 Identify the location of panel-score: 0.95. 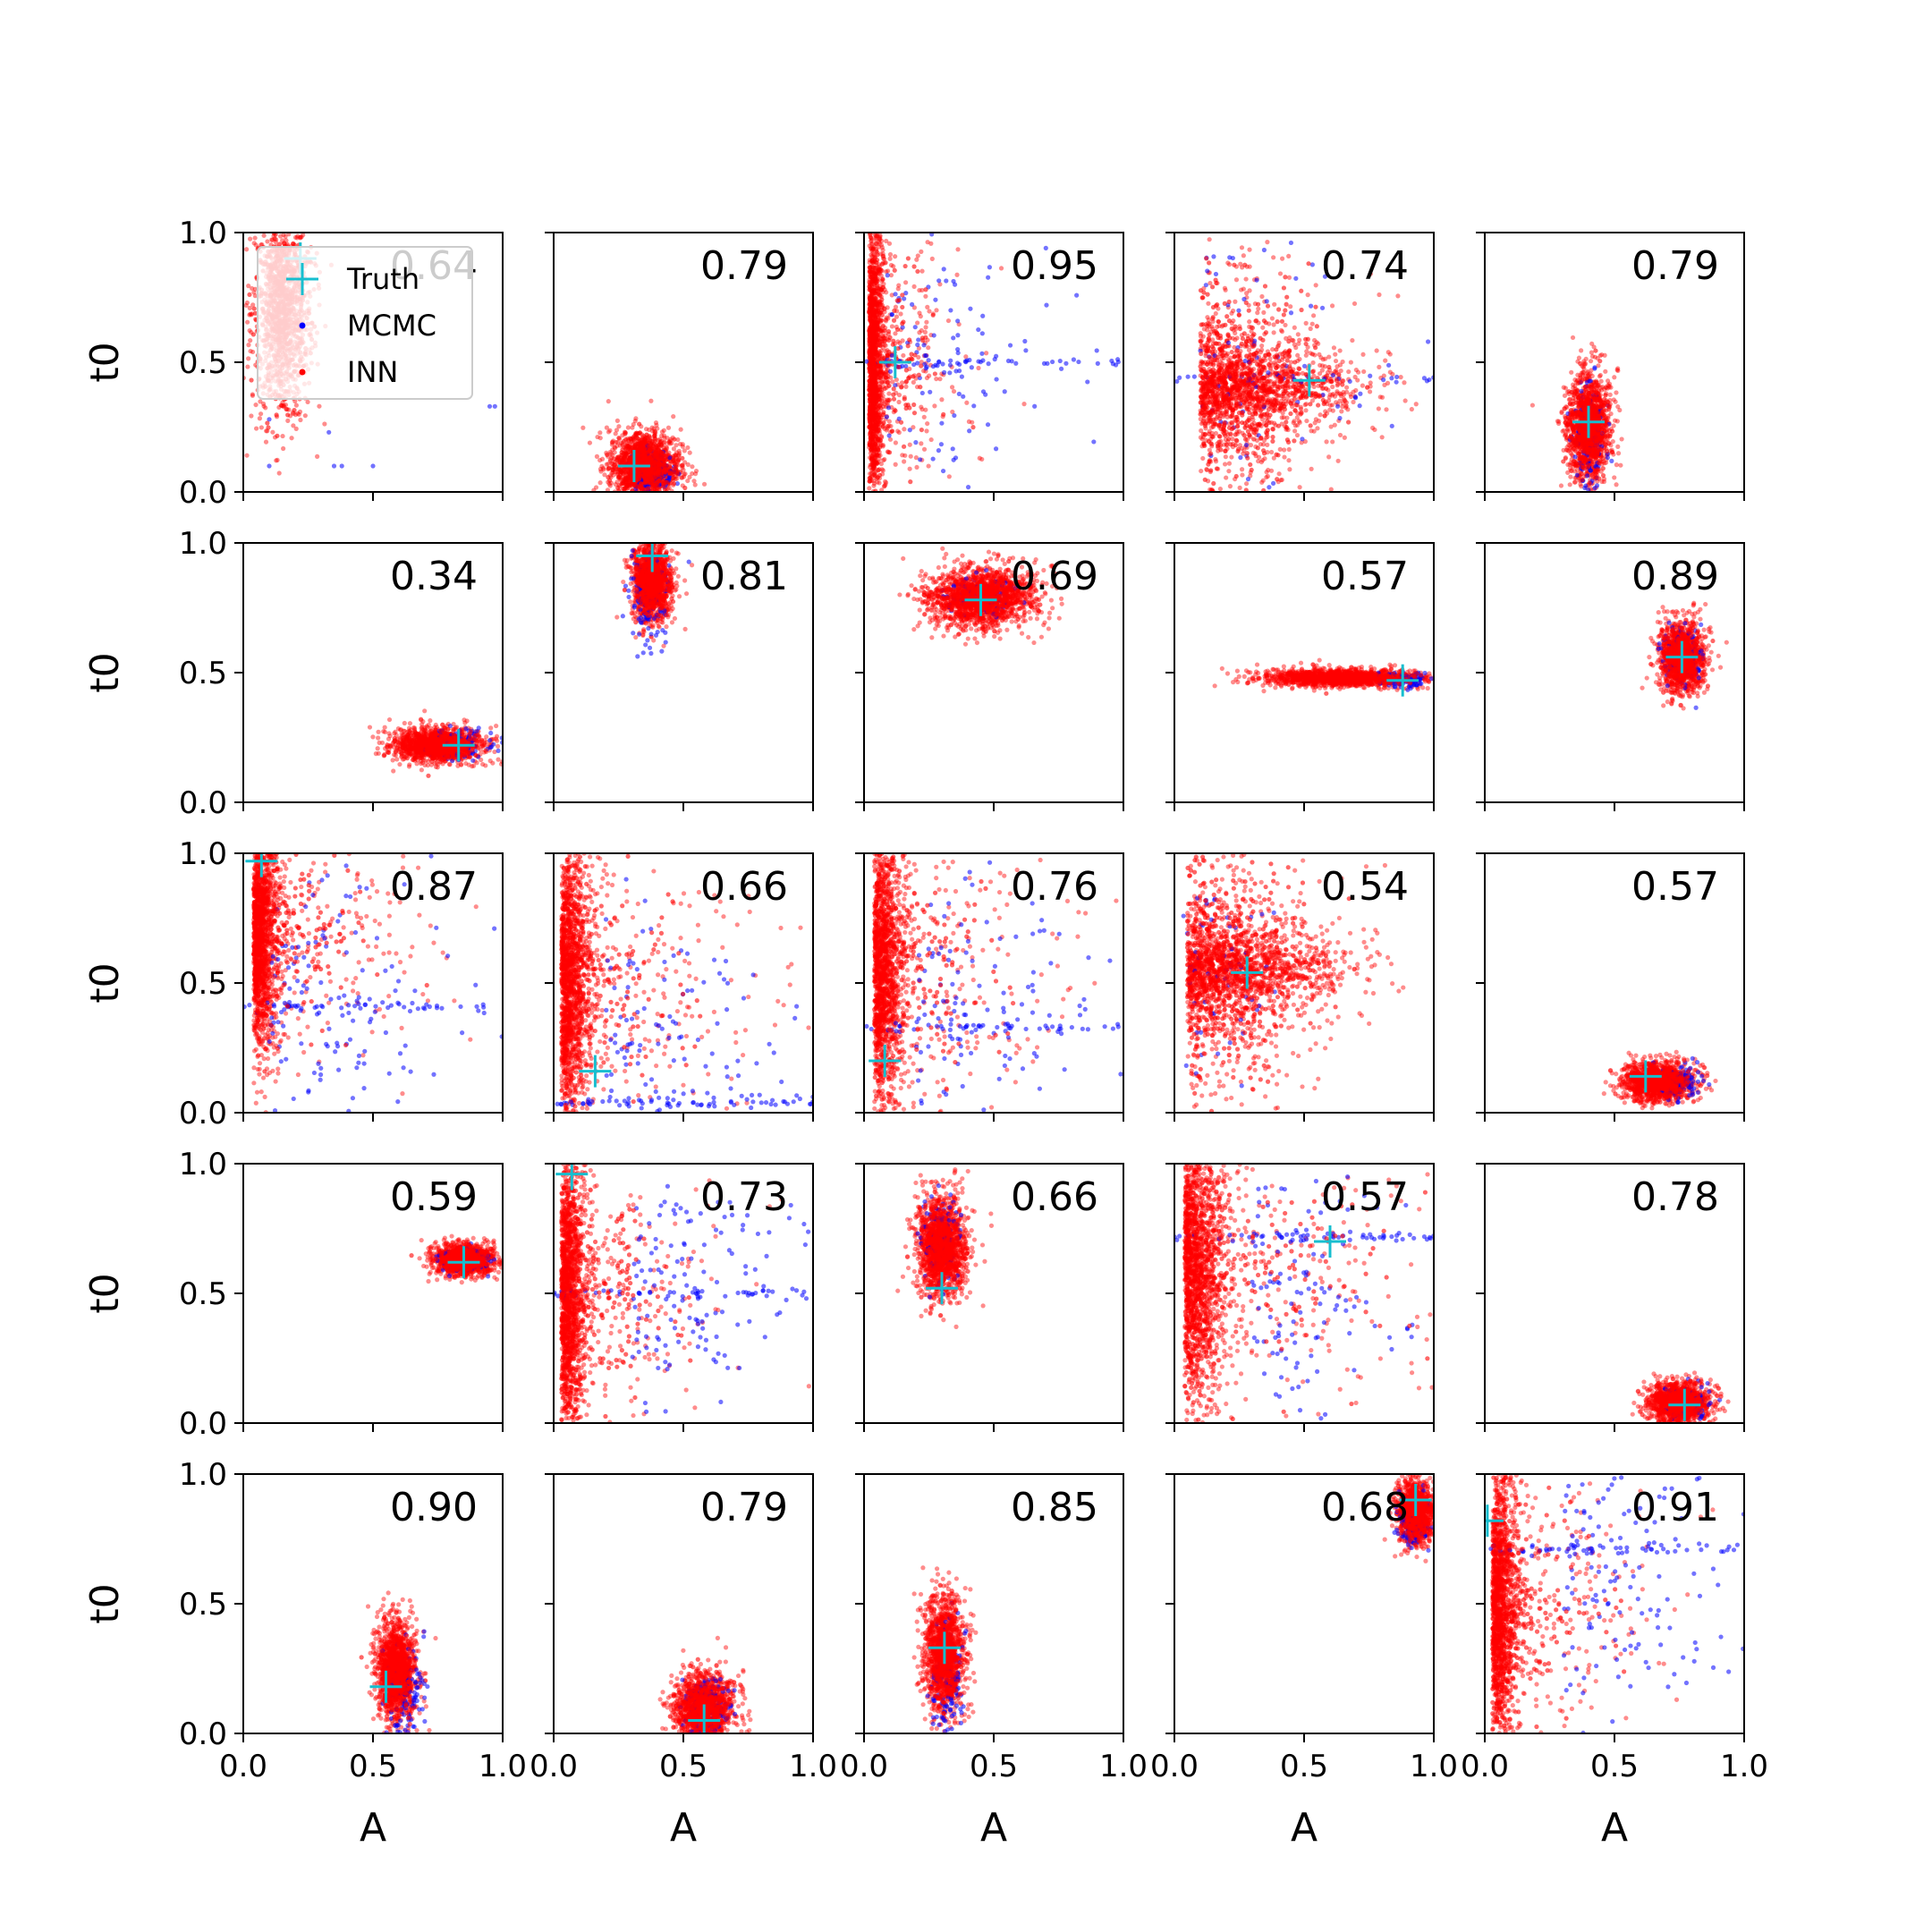
(1054, 266).